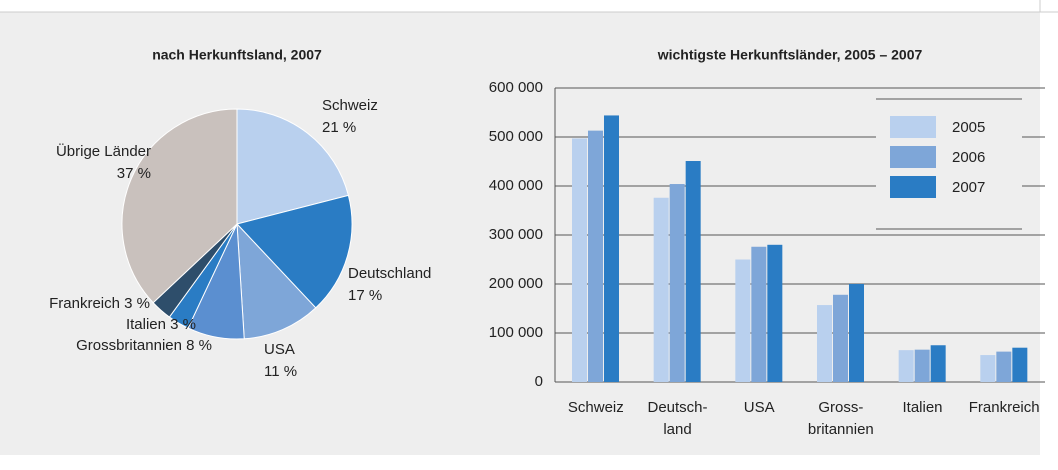 The height and width of the screenshot is (470, 1058). What do you see at coordinates (237, 55) in the screenshot?
I see `chart-title: nach Herkunftsland, 2007` at bounding box center [237, 55].